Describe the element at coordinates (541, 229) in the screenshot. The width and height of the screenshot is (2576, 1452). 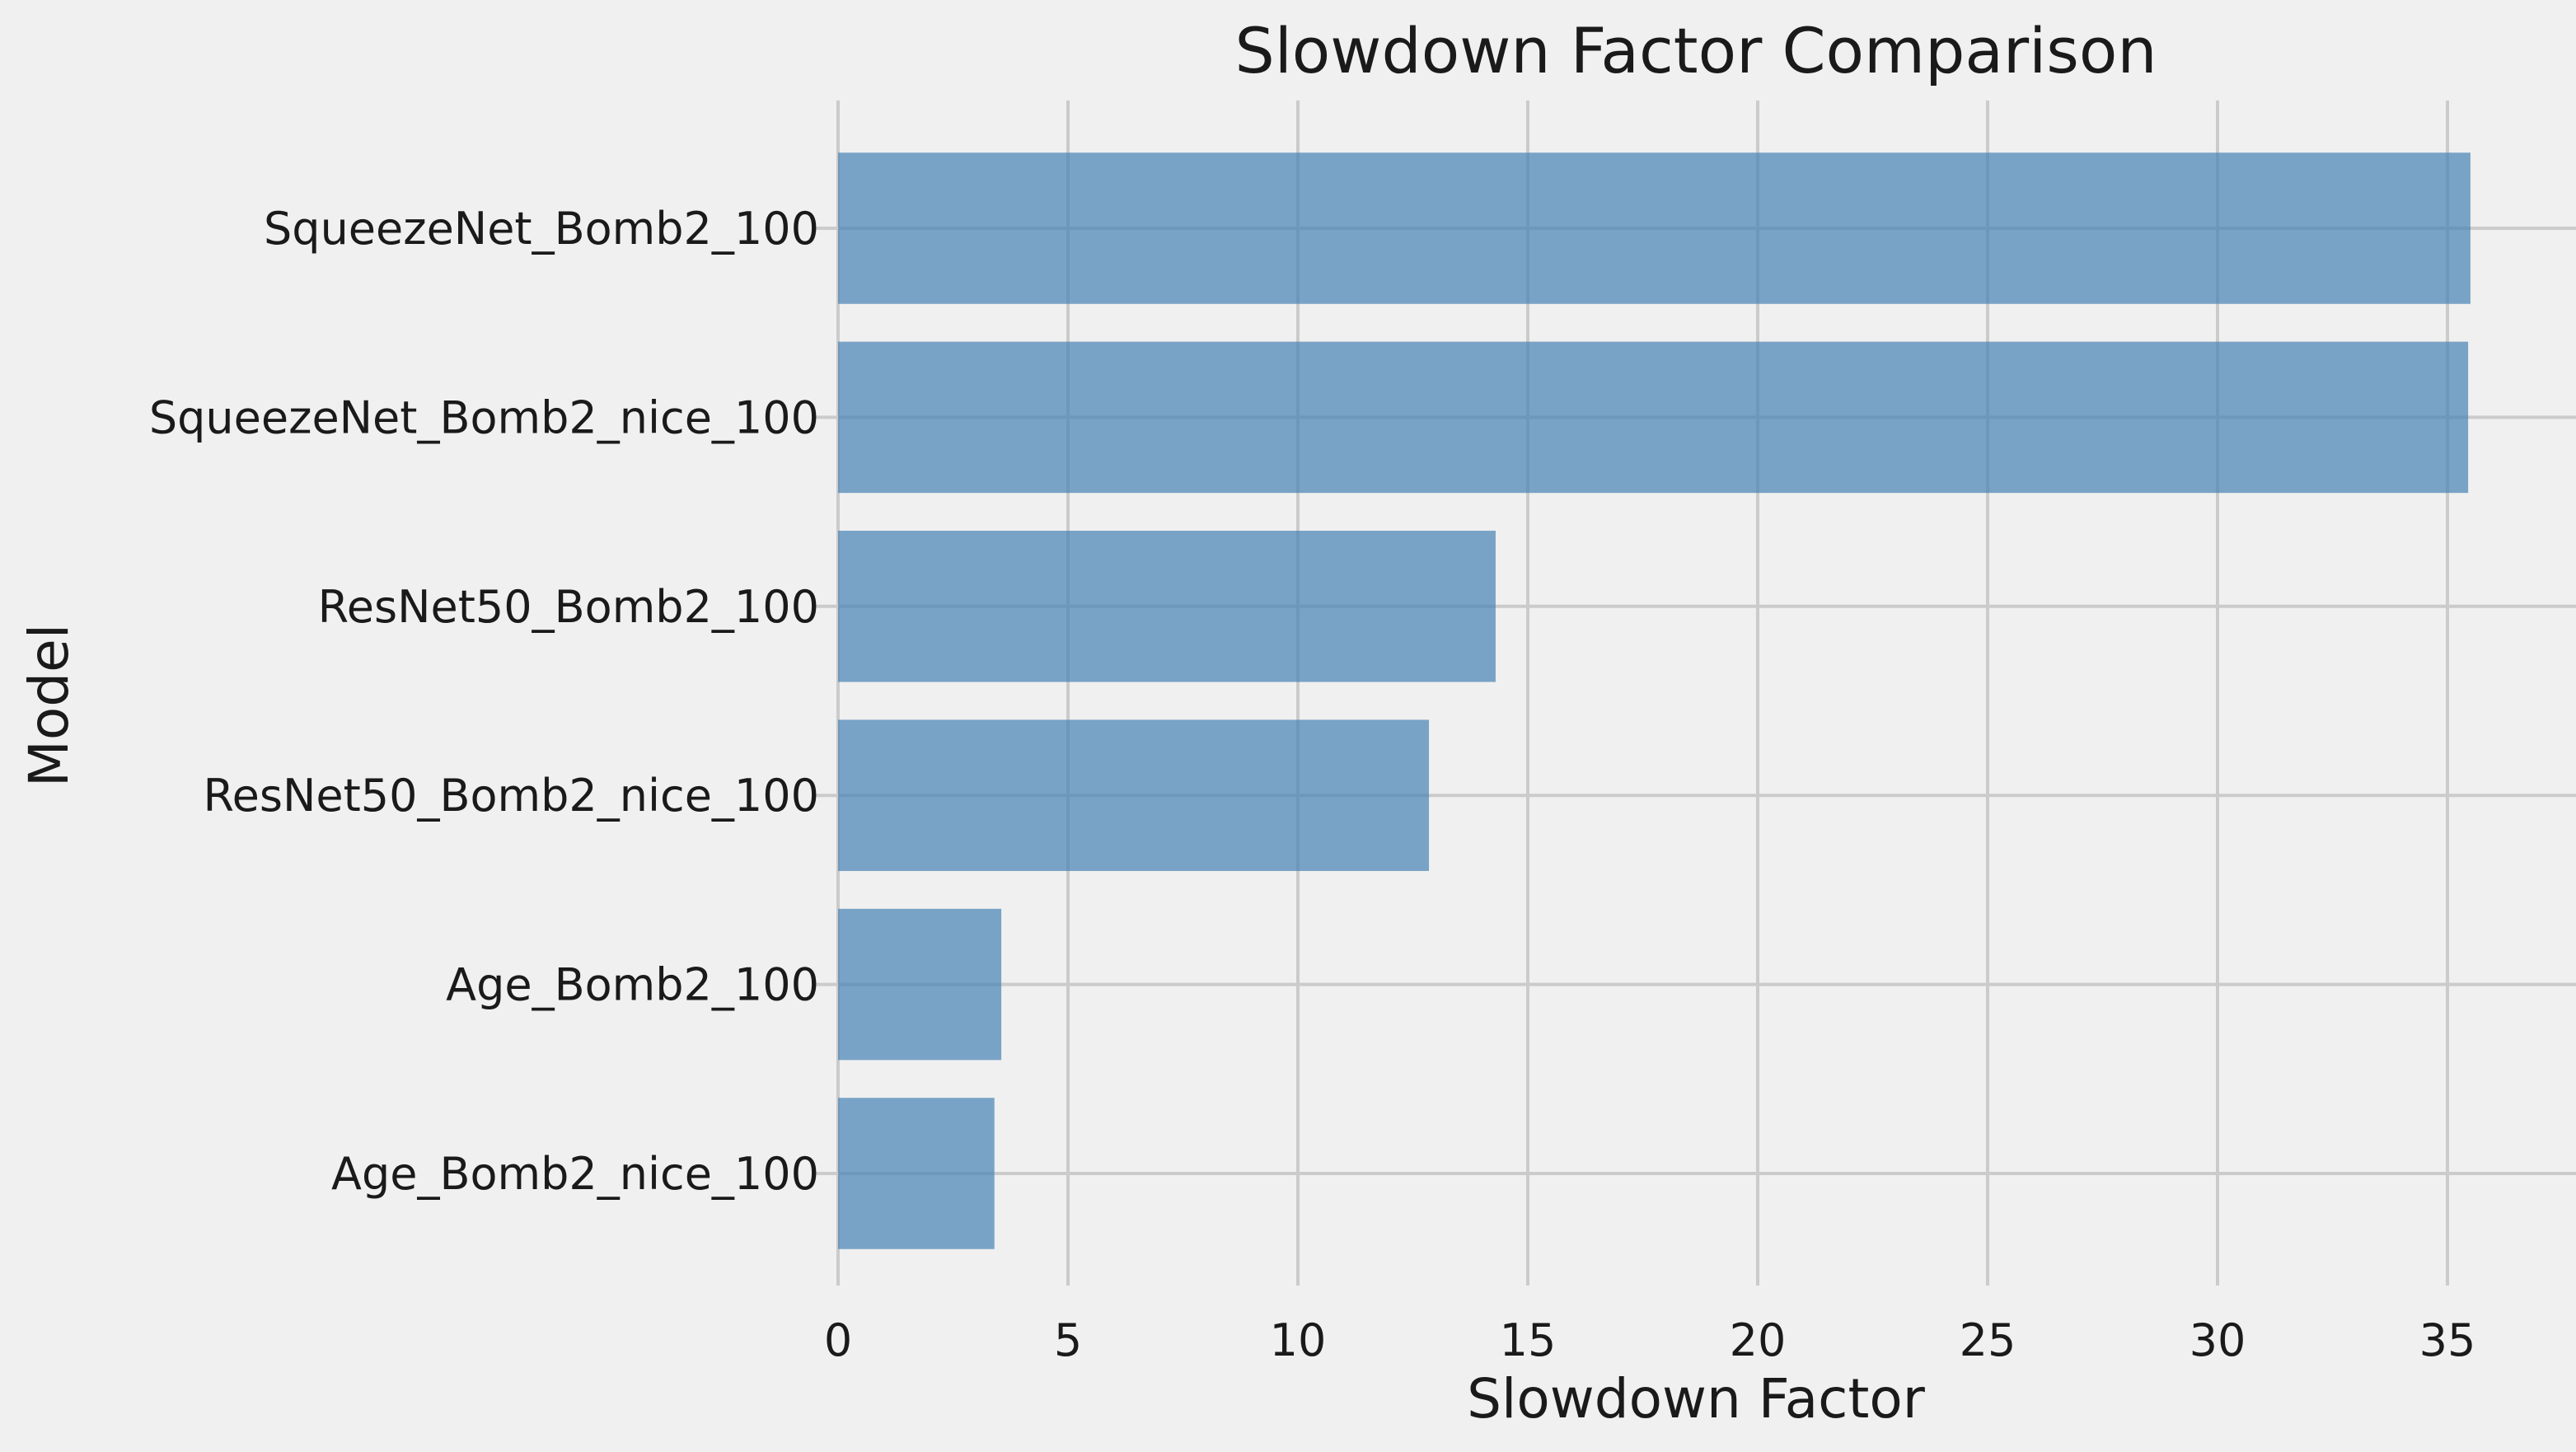
I see `y-tick-label: SqueezeNet_Bomb2_100` at that location.